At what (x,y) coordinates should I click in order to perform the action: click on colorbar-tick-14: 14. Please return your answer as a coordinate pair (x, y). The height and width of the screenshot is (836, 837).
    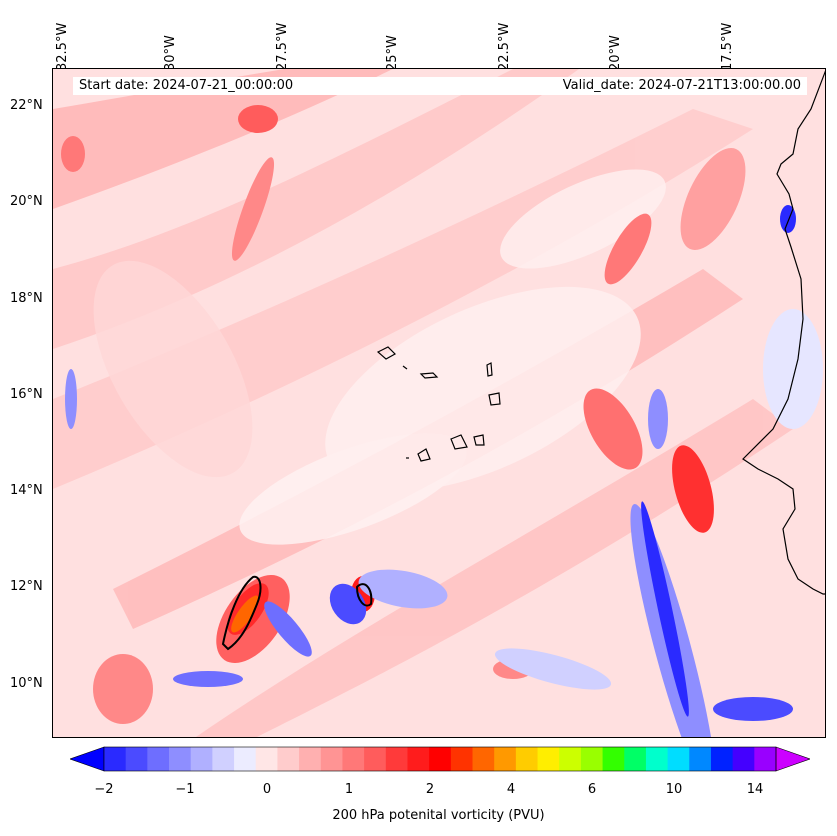
    Looking at the image, I should click on (755, 789).